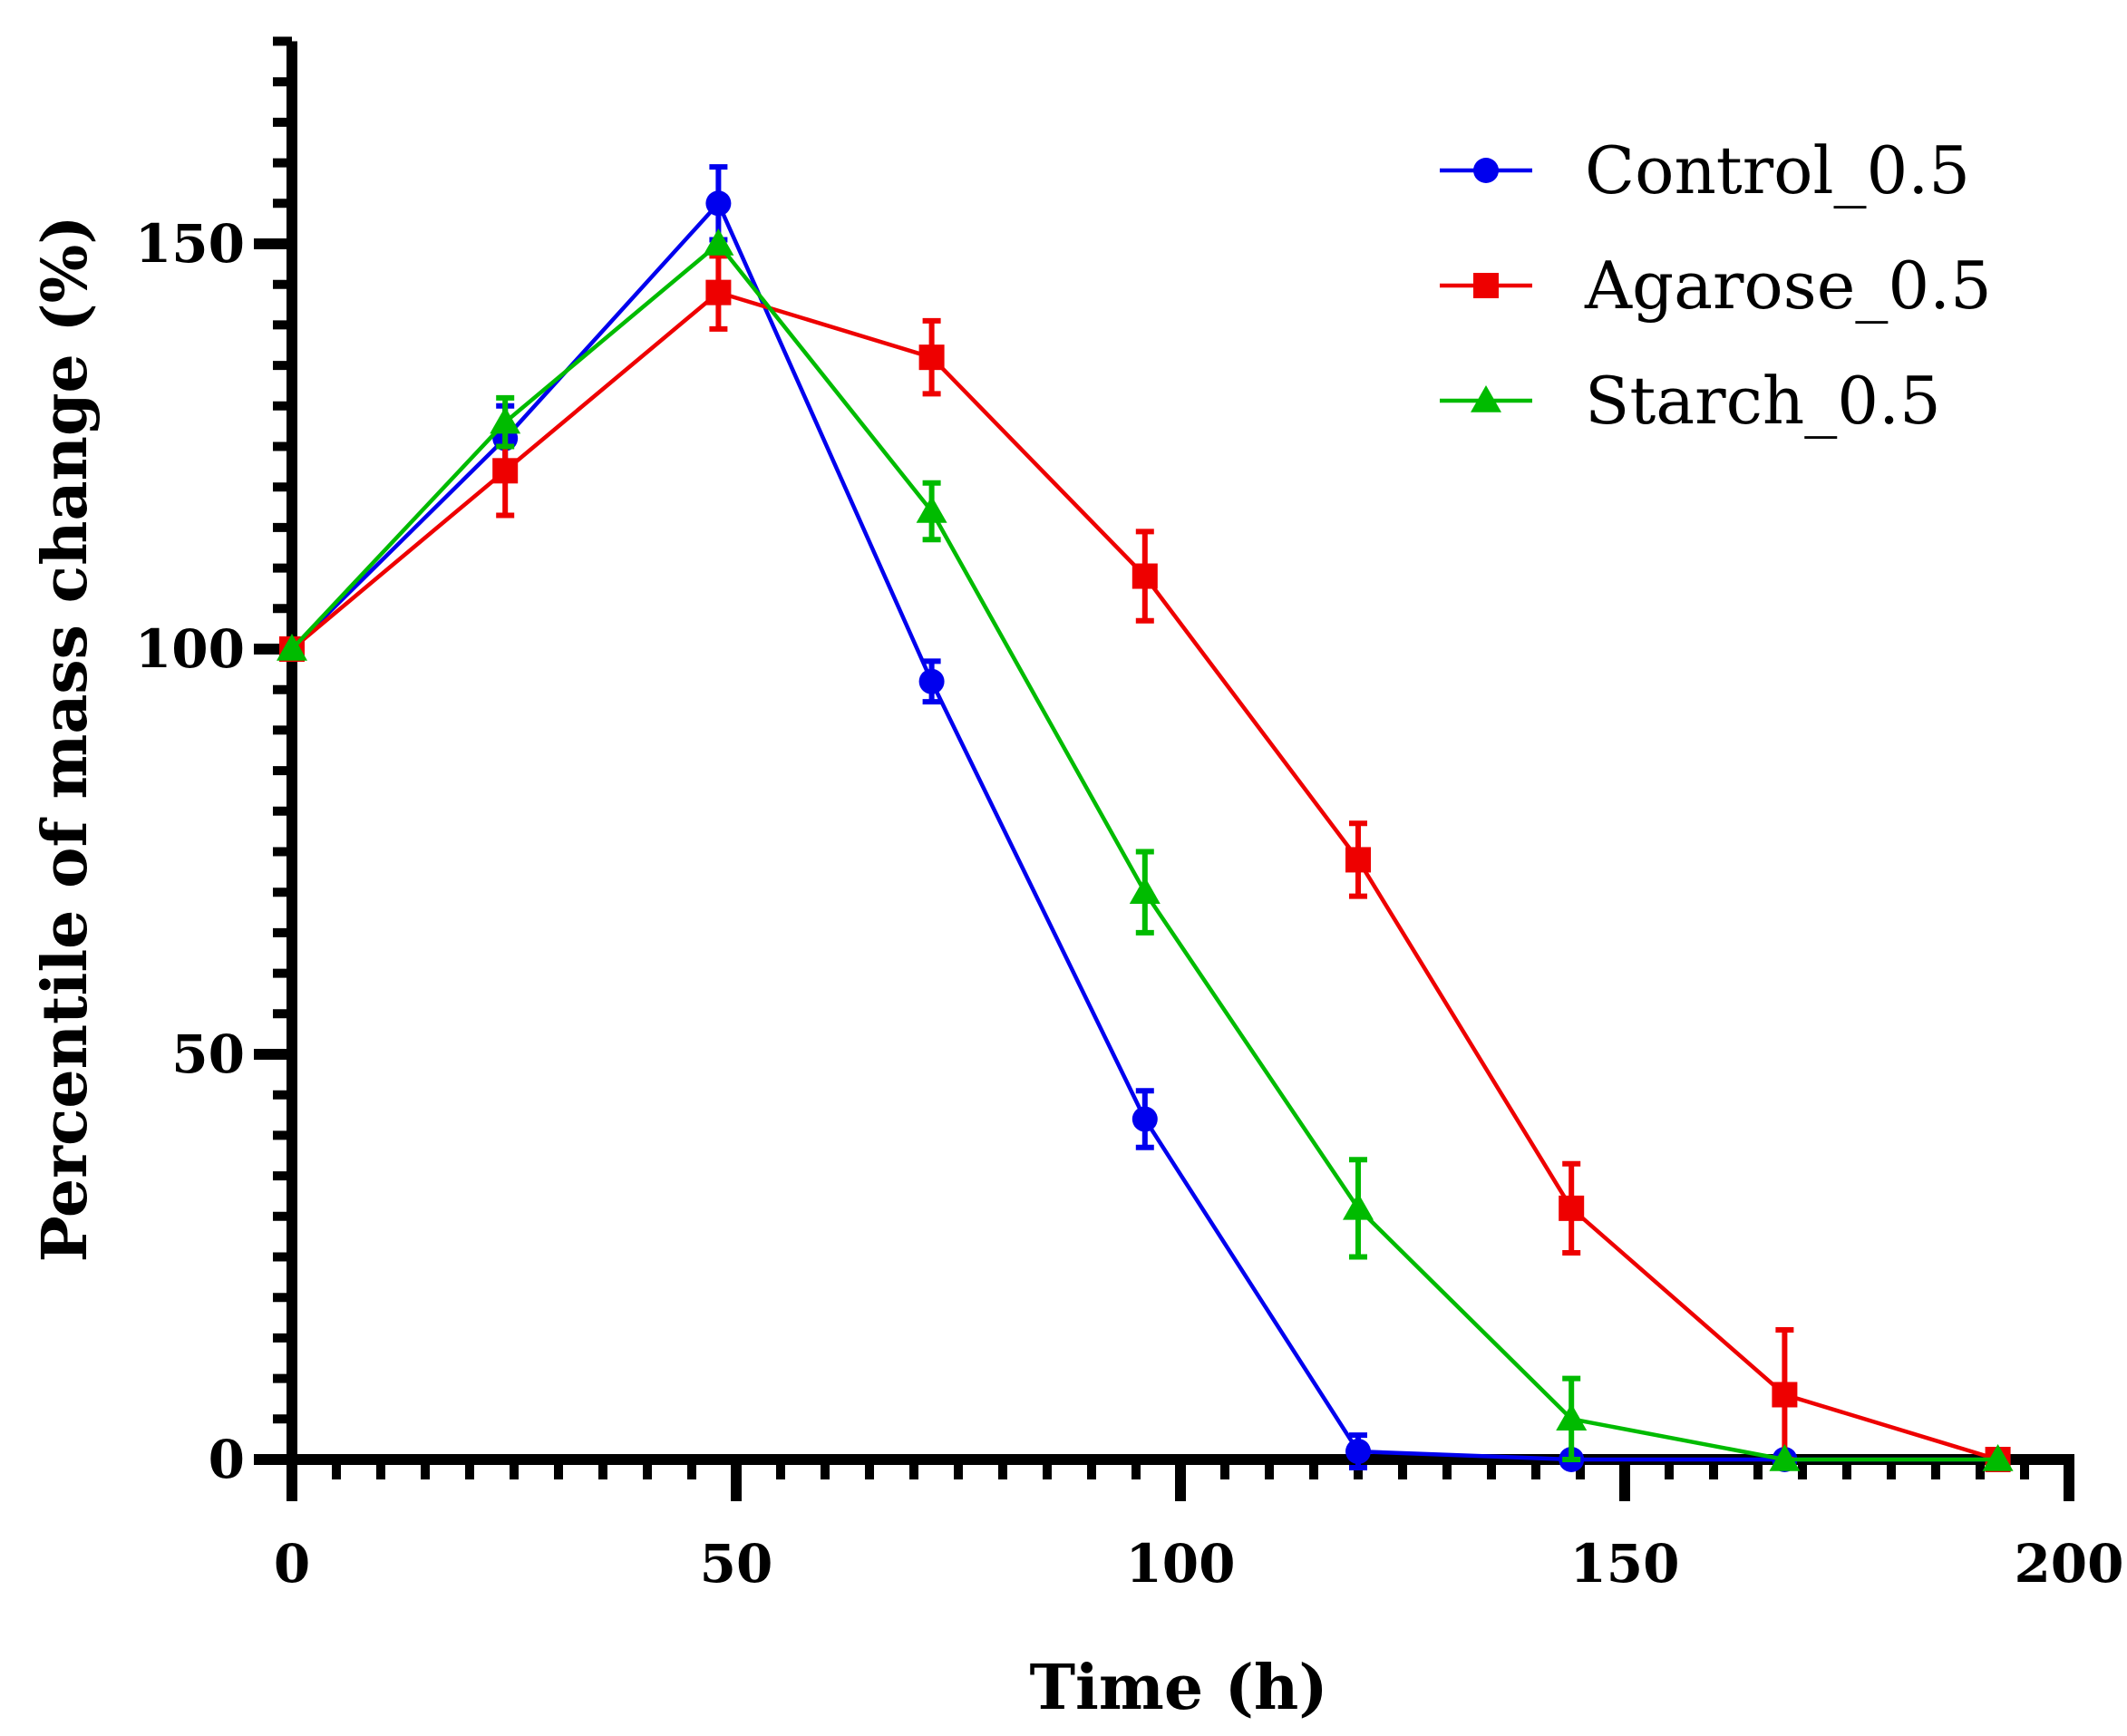 The image size is (2127, 1736). What do you see at coordinates (1178, 1688) in the screenshot?
I see `x-axis-title: Time (h)` at bounding box center [1178, 1688].